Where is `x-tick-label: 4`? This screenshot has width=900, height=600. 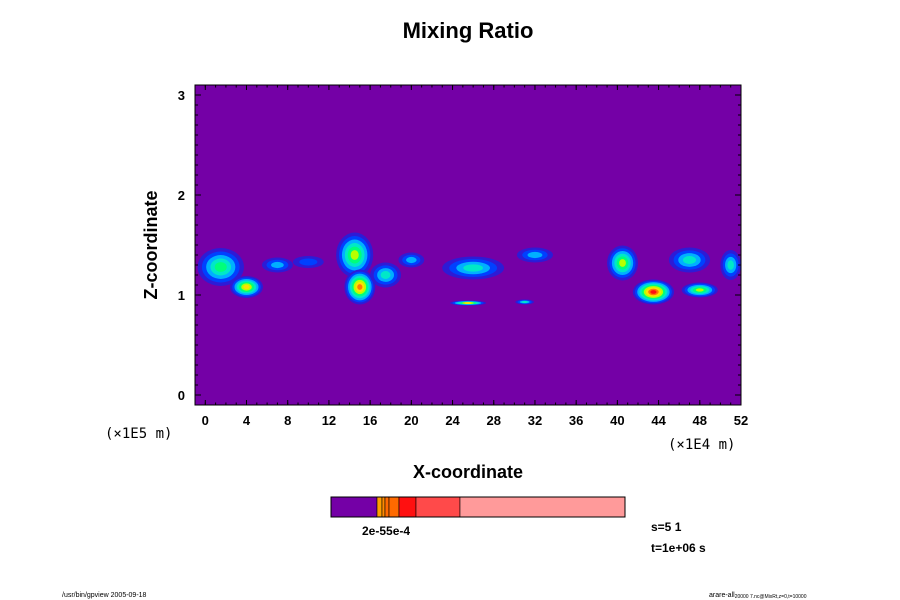
x-tick-label: 4 is located at coordinates (247, 420).